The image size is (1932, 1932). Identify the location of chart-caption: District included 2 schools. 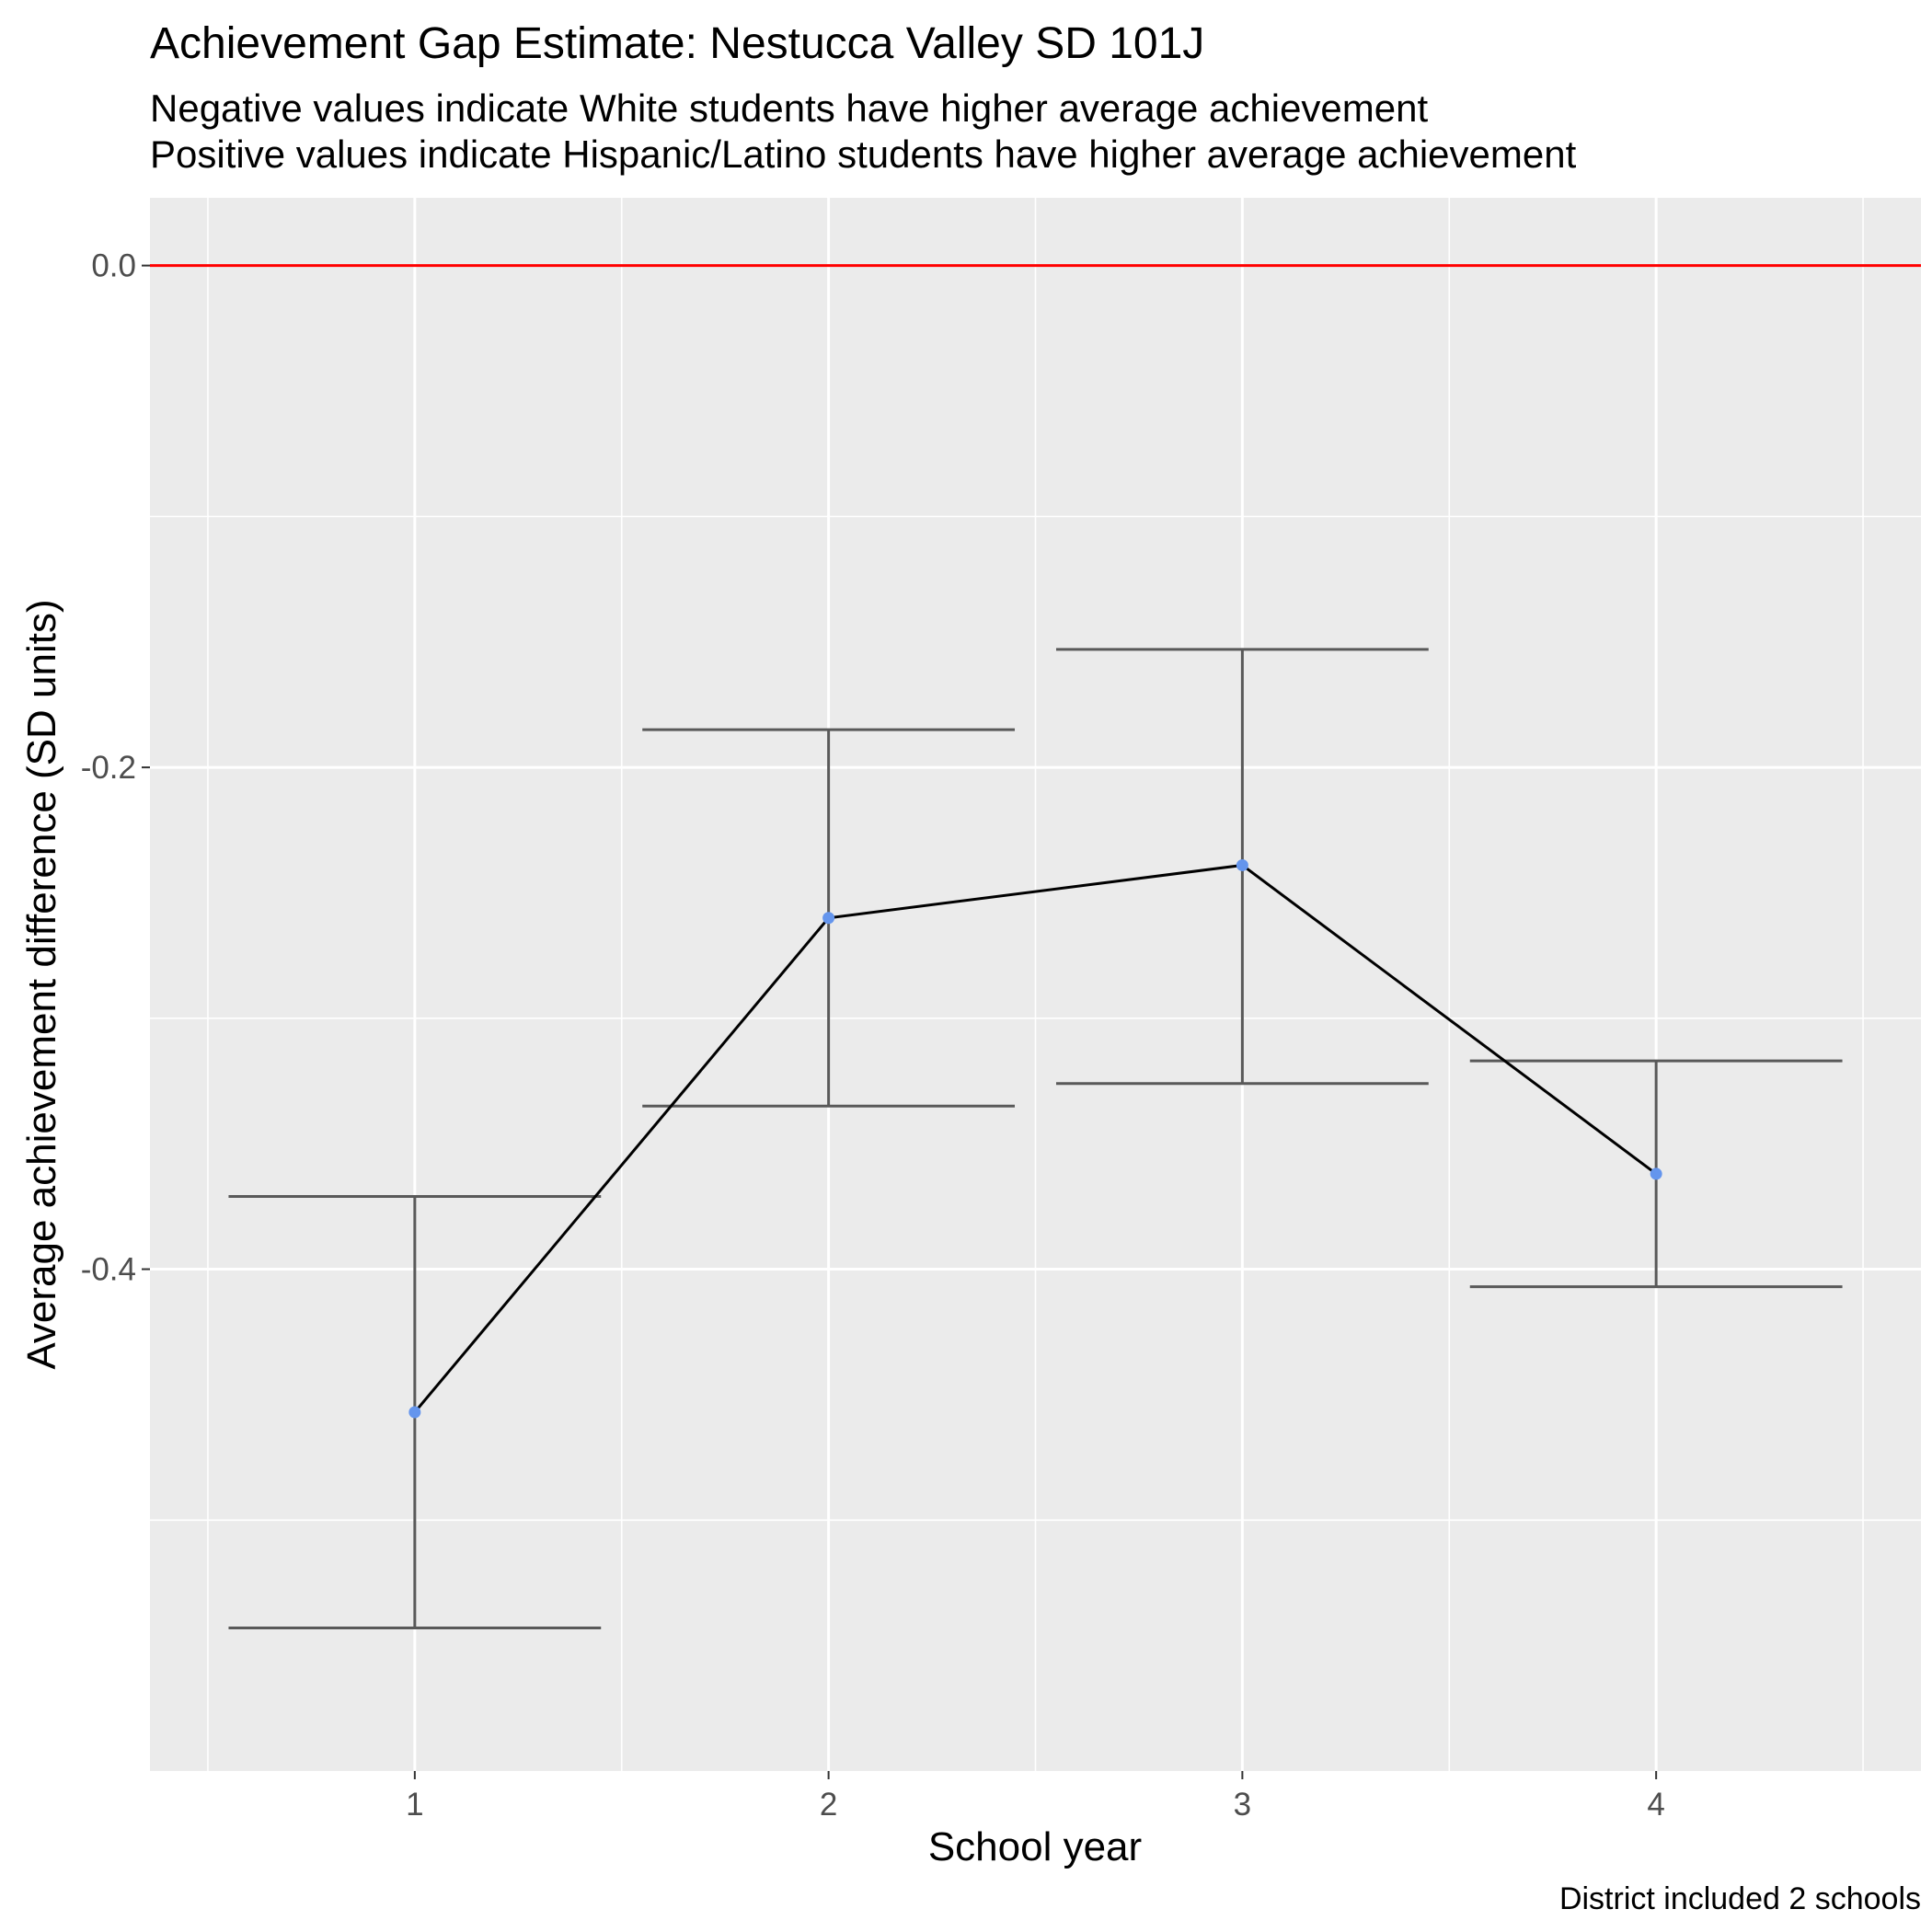
(1739, 1898).